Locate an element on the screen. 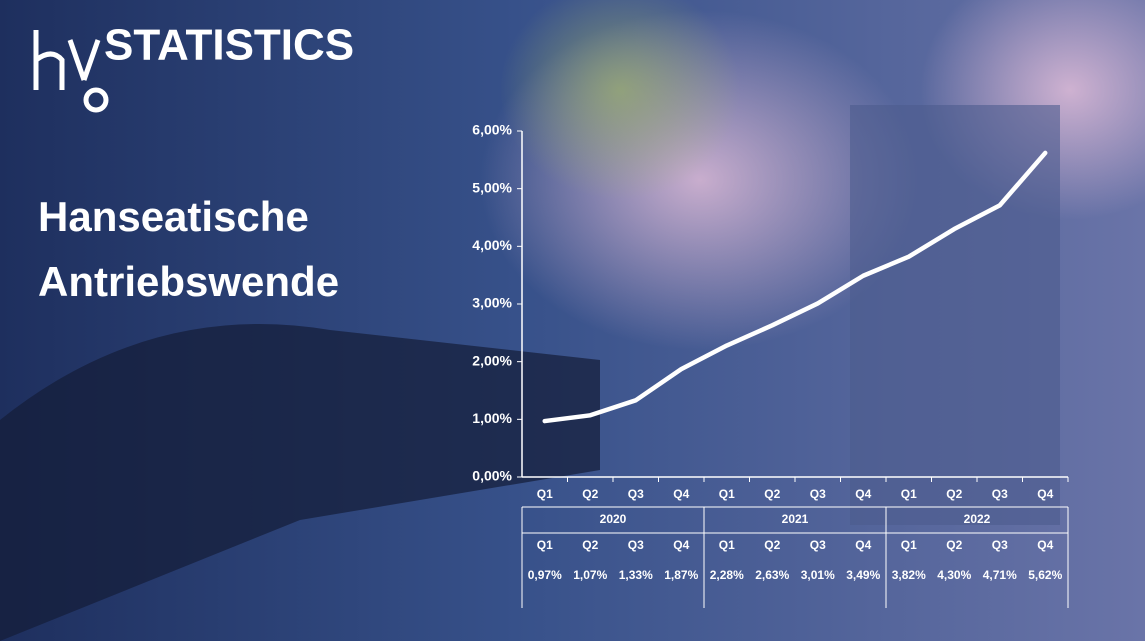 This screenshot has width=1145, height=641. table-value: 4,71% is located at coordinates (1000, 575).